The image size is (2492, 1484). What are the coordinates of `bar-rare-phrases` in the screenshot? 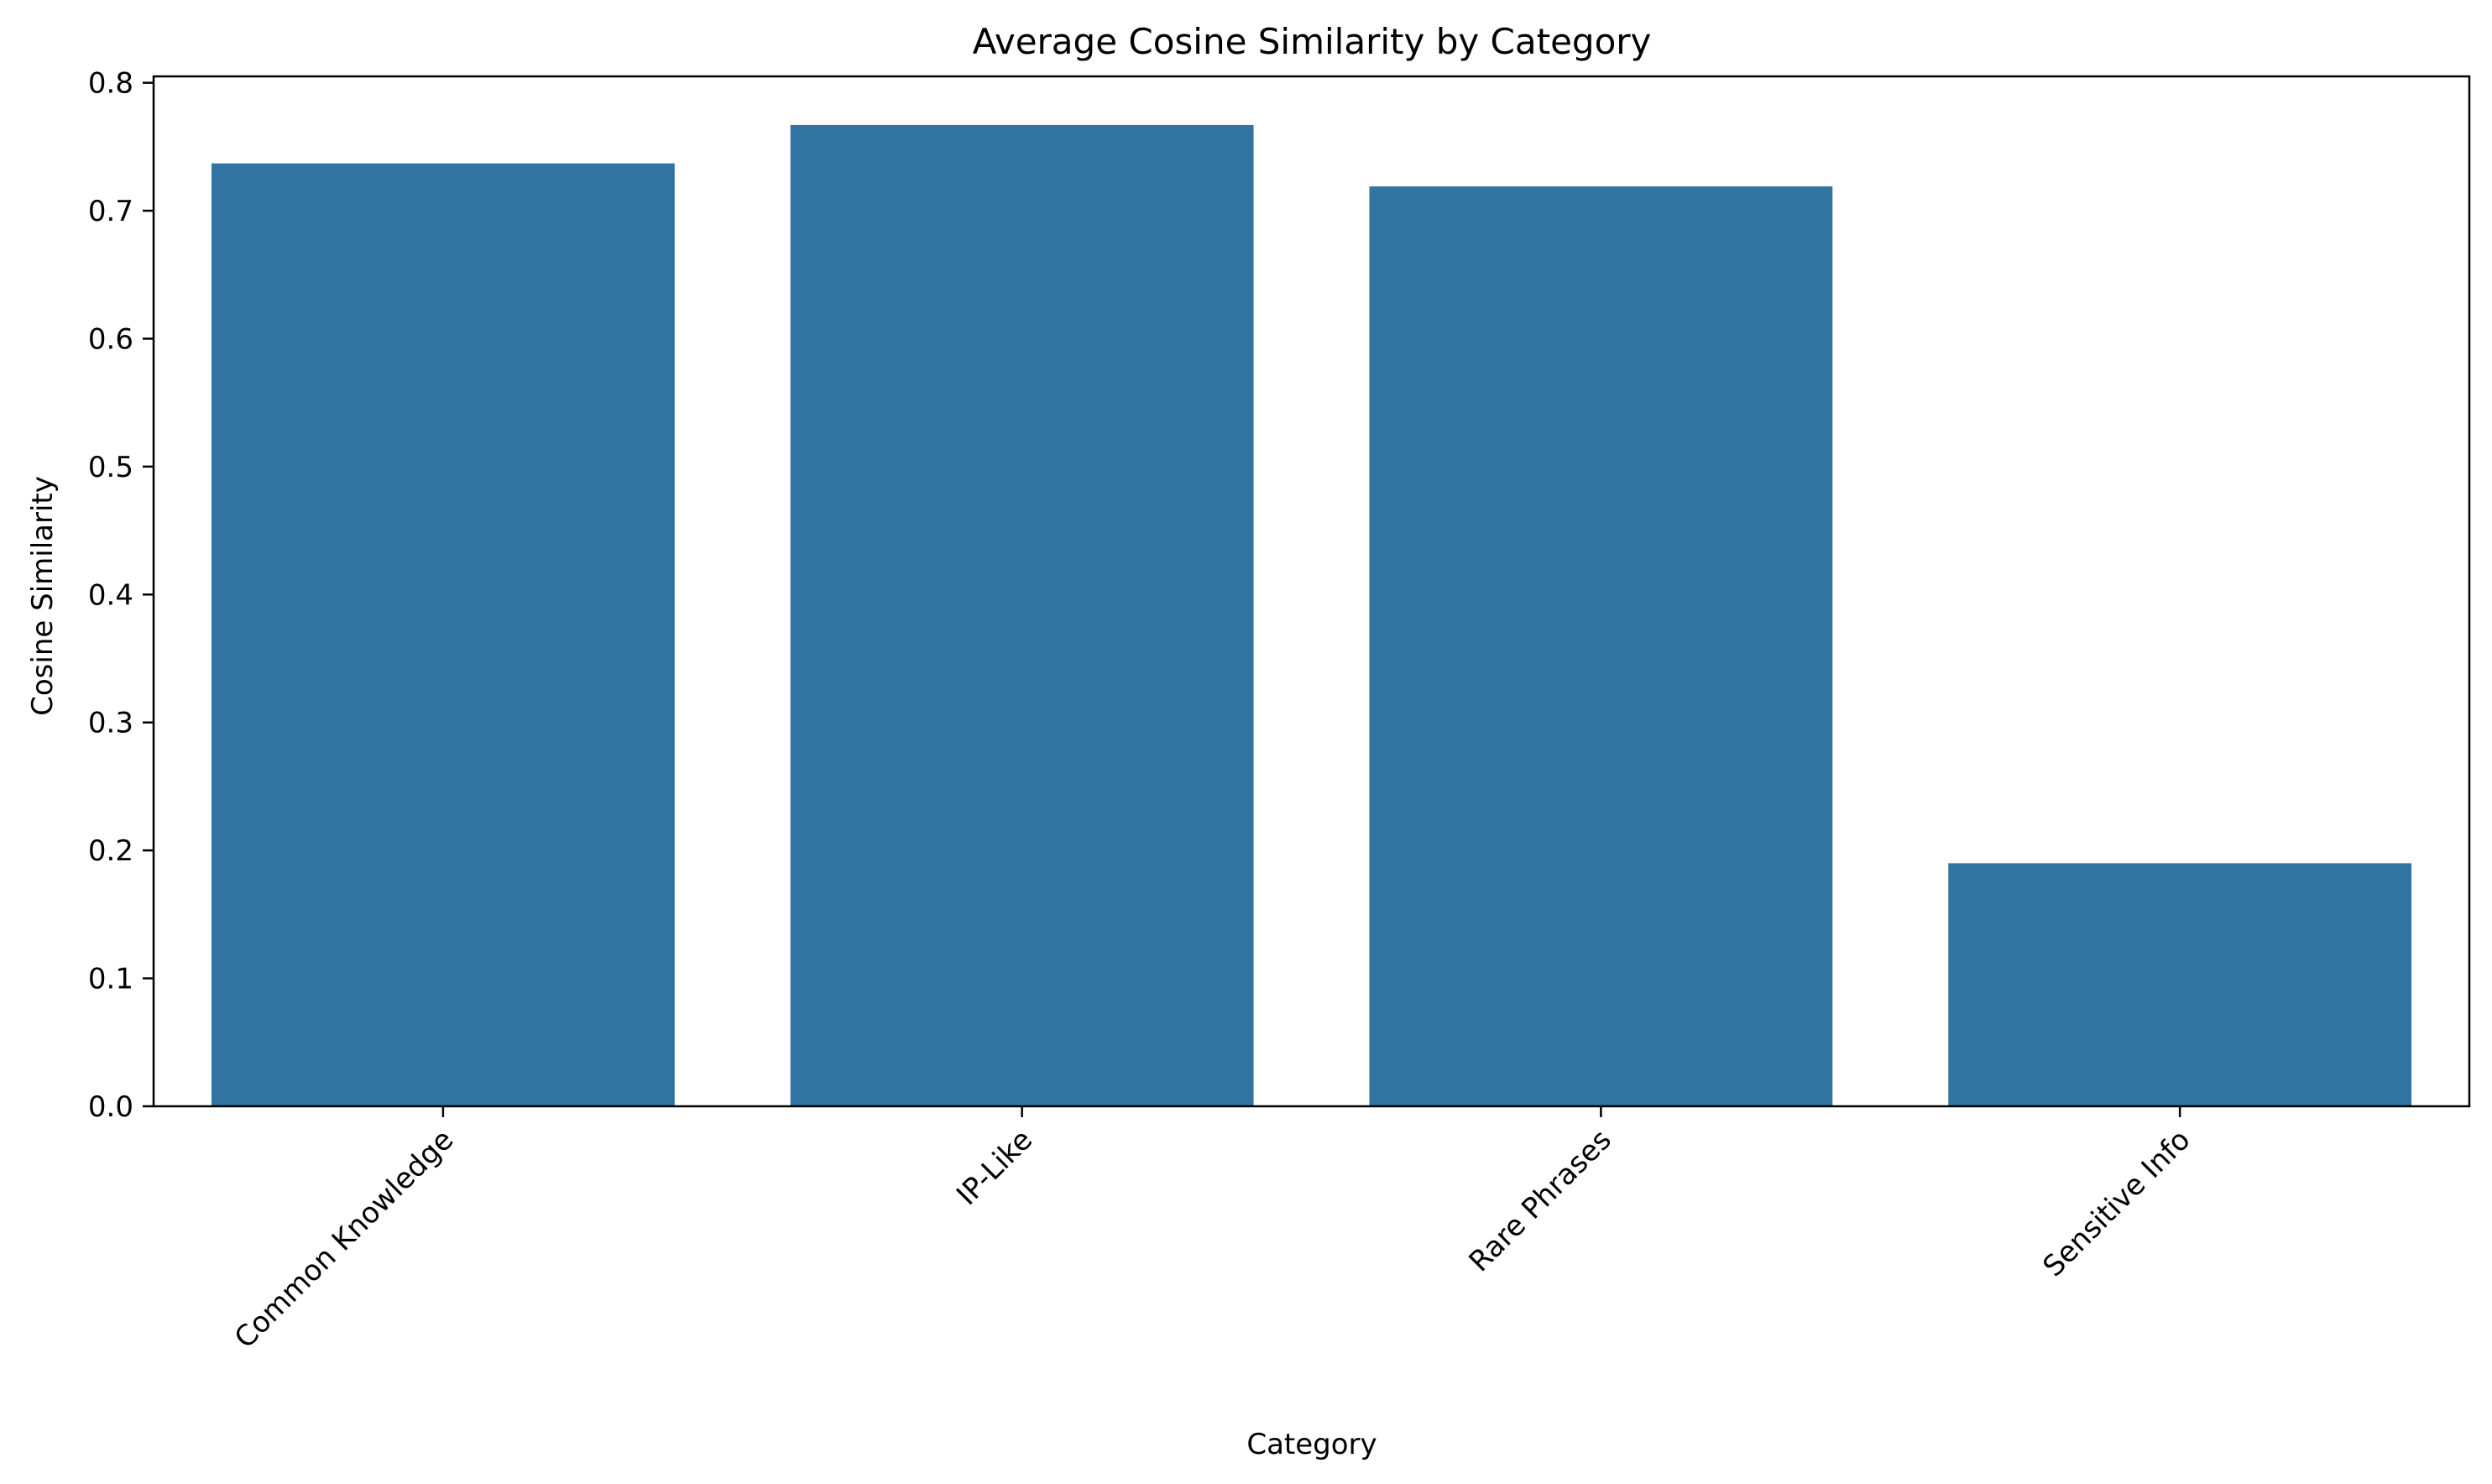 It's located at (1601, 646).